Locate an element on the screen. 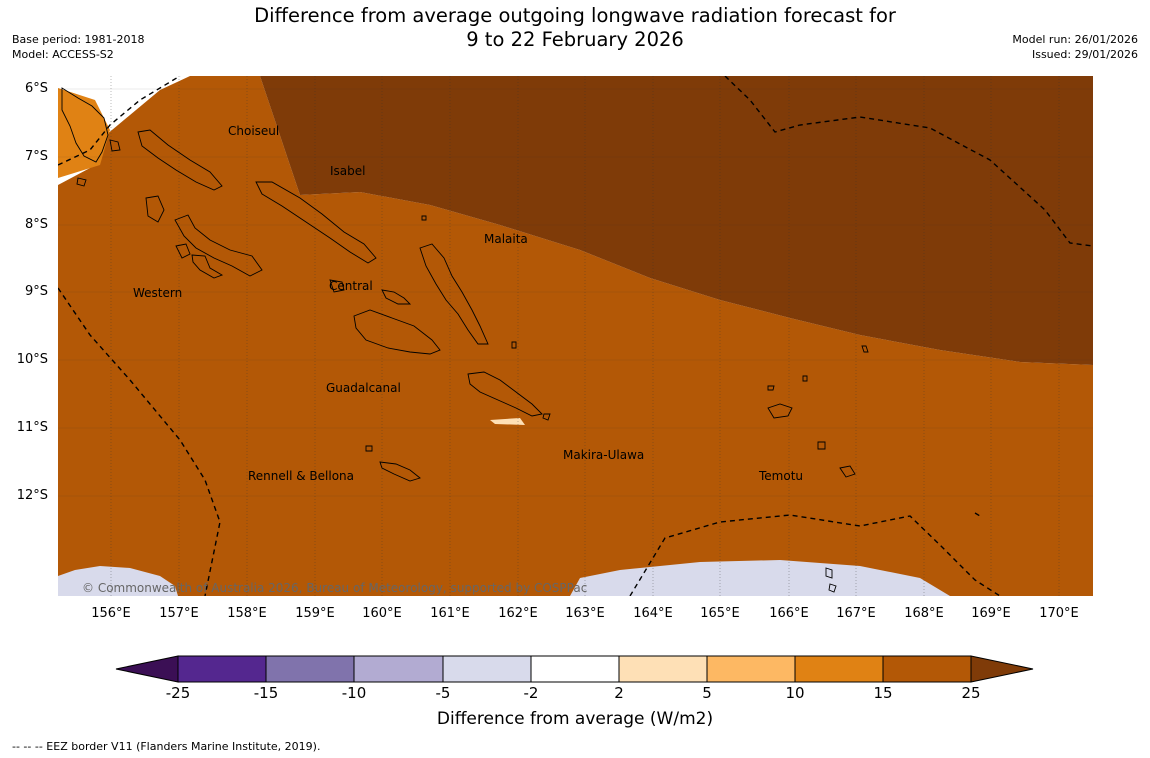  lat-label: 12°S is located at coordinates (32, 495).